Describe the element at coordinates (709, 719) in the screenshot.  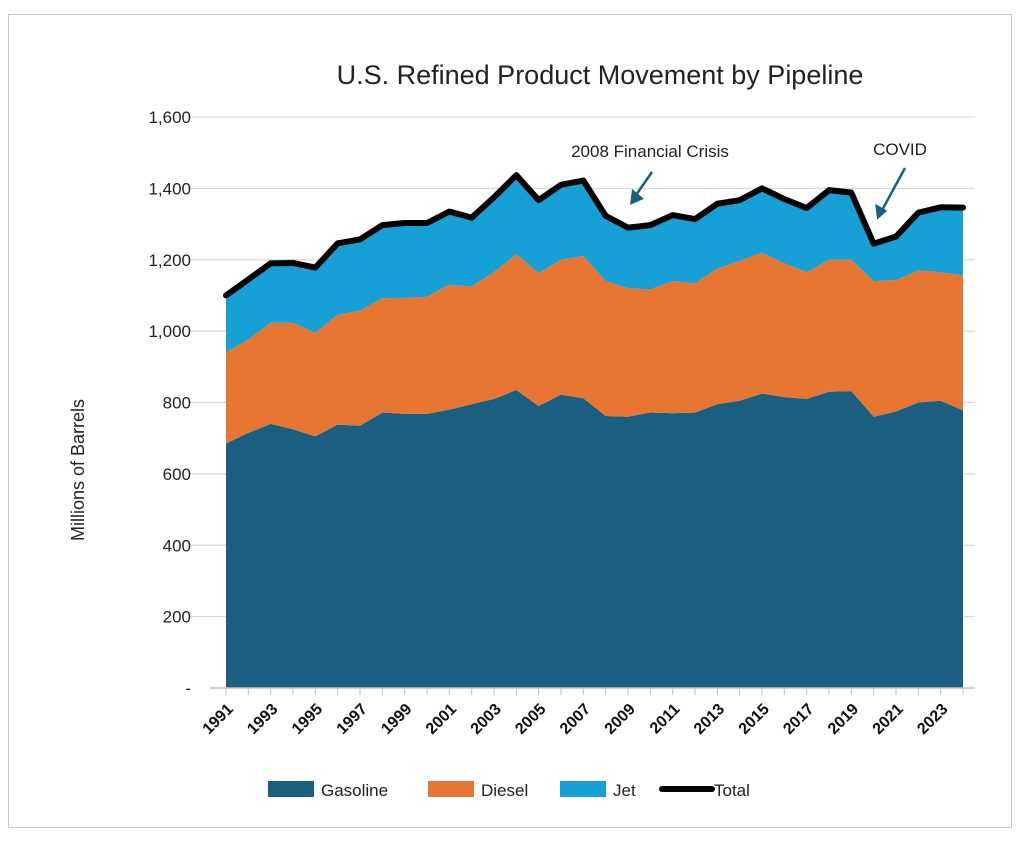
I see `x-tick-label: 2013` at that location.